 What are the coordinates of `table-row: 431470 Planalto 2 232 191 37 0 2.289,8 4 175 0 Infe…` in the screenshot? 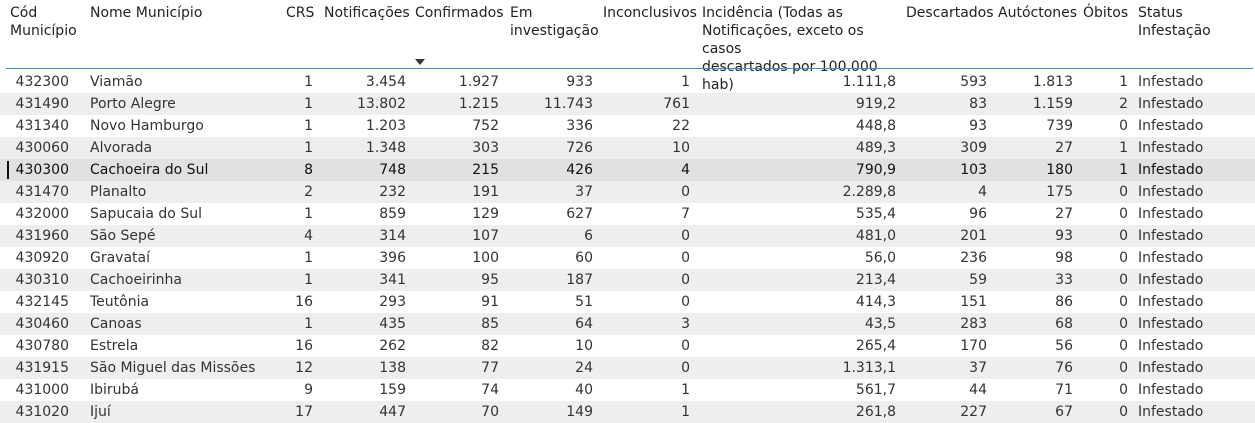 It's located at (627, 192).